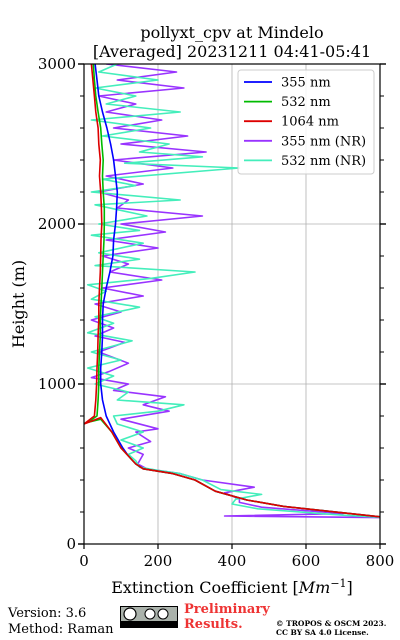 The width and height of the screenshot is (400, 640). I want to click on chart-subtitle: [Averaged] 20231211 04:41-05:41, so click(232, 51).